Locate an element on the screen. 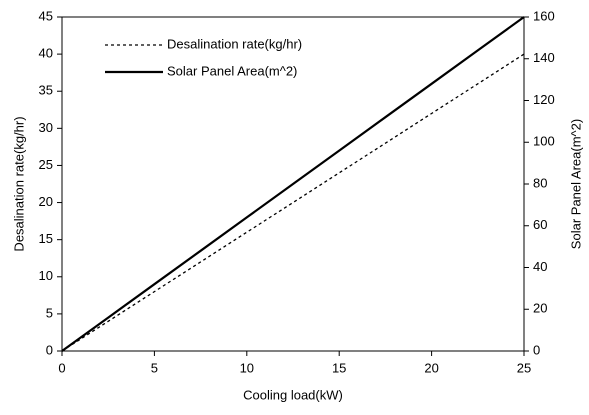 The height and width of the screenshot is (415, 589). y2-tick-label: 20 is located at coordinates (540, 308).